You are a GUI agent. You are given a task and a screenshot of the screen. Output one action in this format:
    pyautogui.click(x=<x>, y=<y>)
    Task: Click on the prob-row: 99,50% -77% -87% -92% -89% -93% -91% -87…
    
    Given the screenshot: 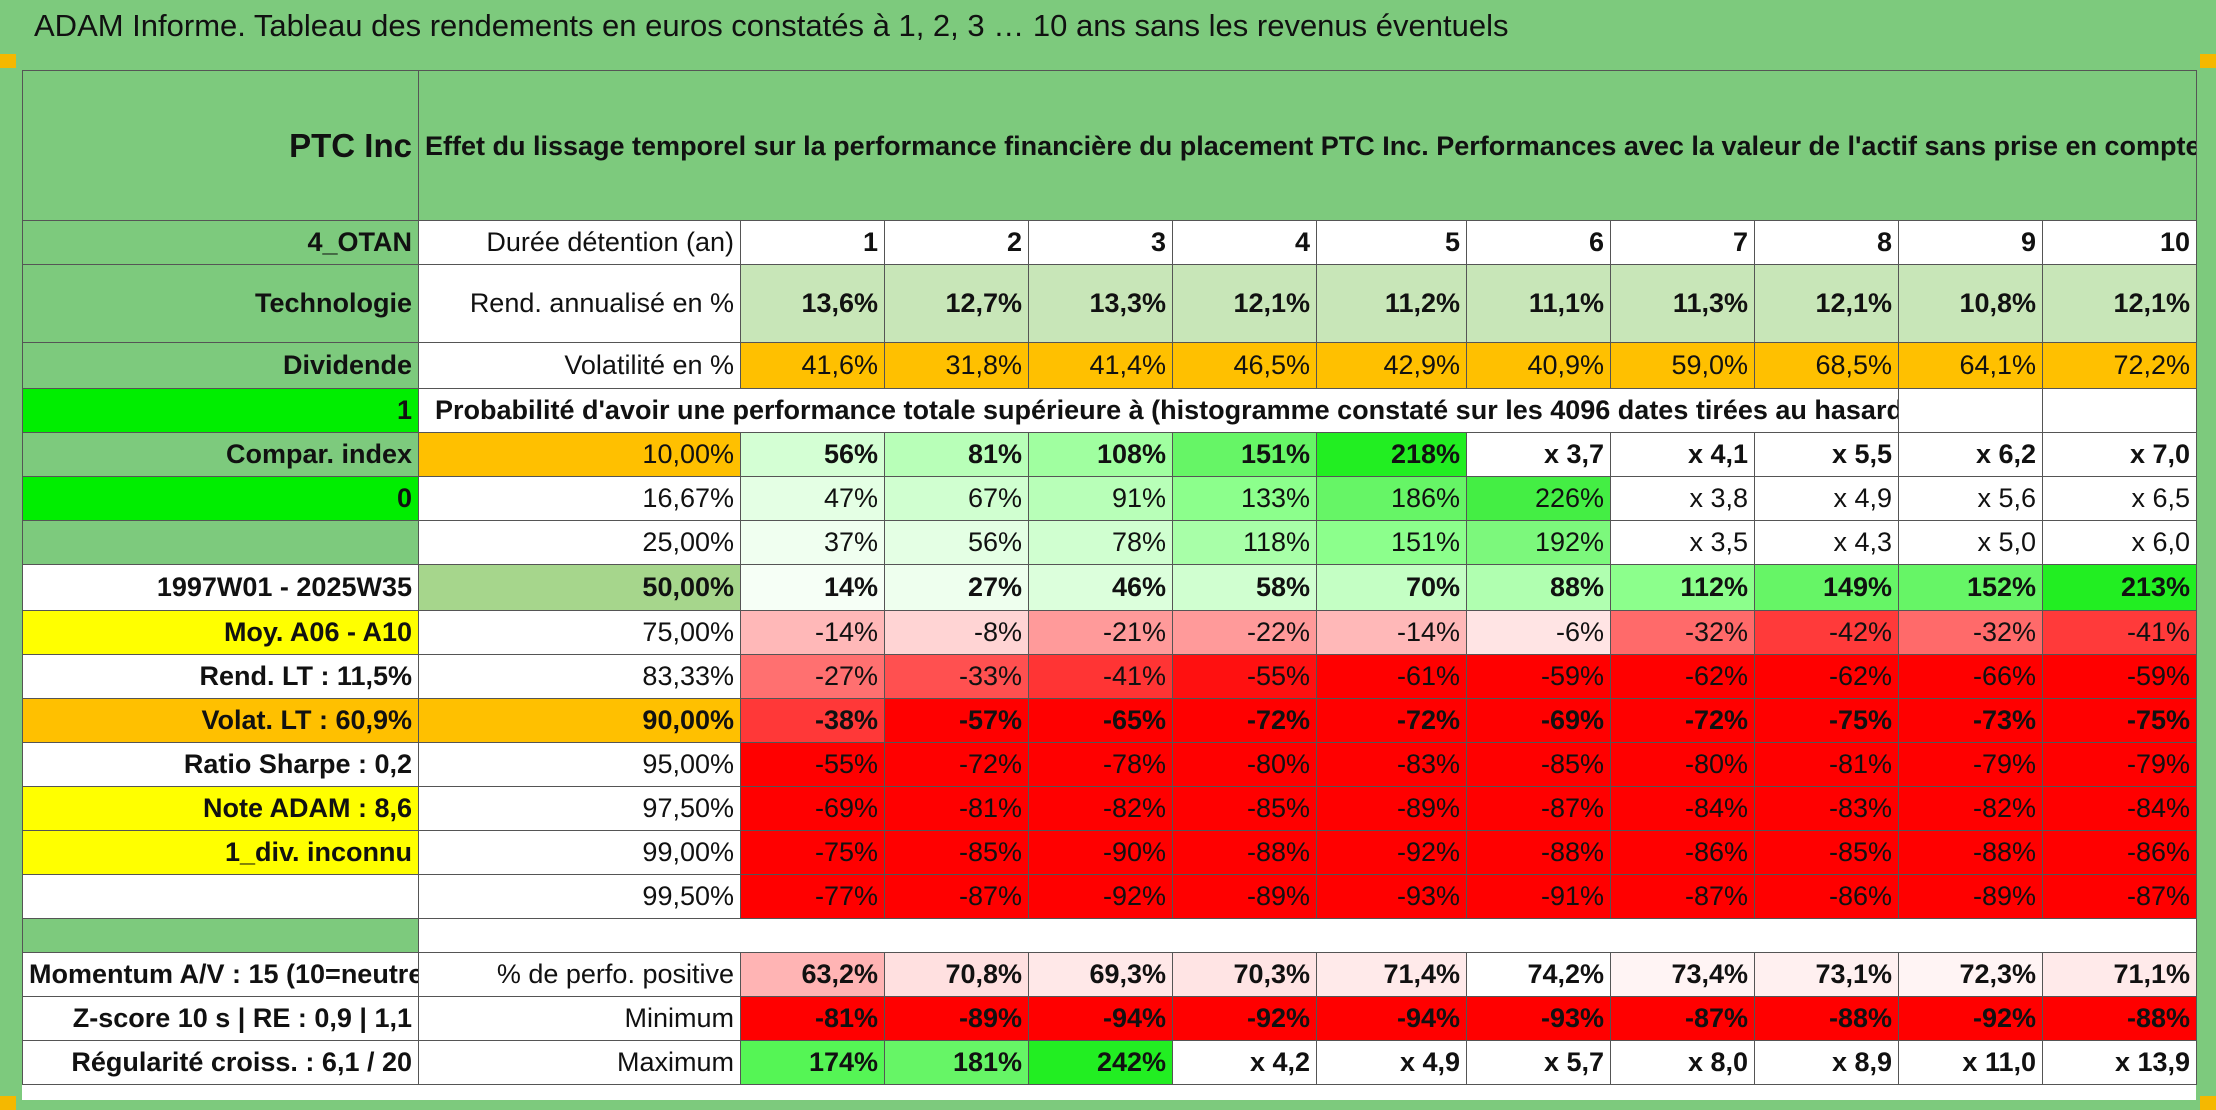 What is the action you would take?
    pyautogui.click(x=1110, y=896)
    